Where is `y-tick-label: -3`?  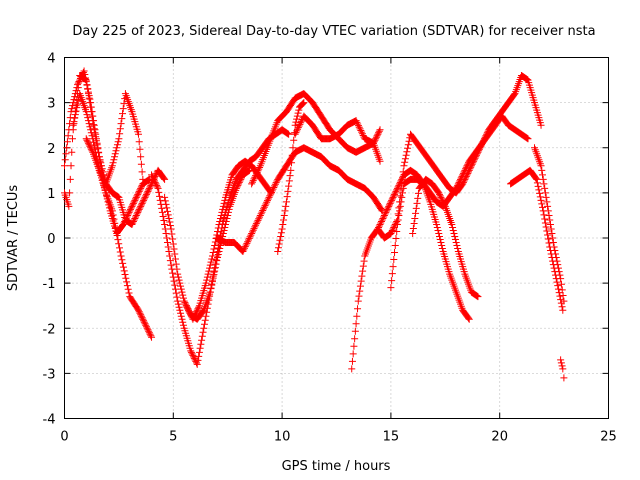
y-tick-label: -3 is located at coordinates (49, 374).